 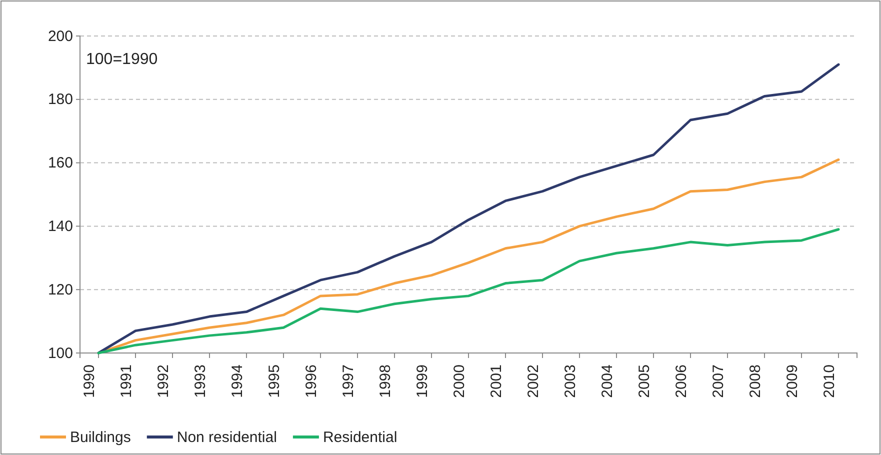 I want to click on x-tick-label: 2006, so click(x=681, y=381).